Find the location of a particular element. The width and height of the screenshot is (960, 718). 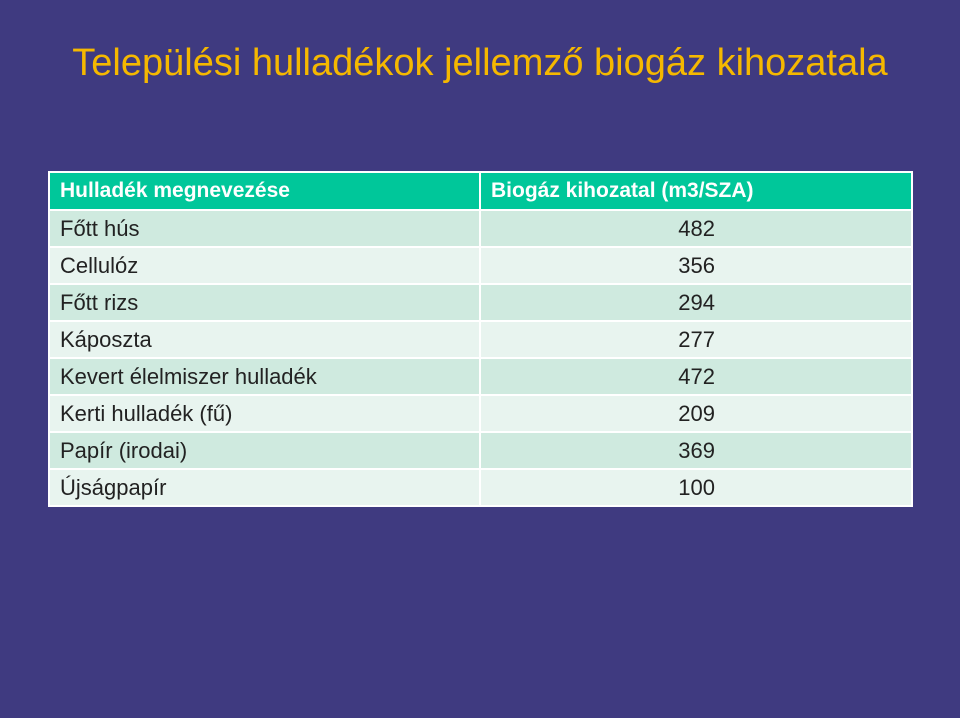

table-row: Főtt hús 482 is located at coordinates (480, 228).